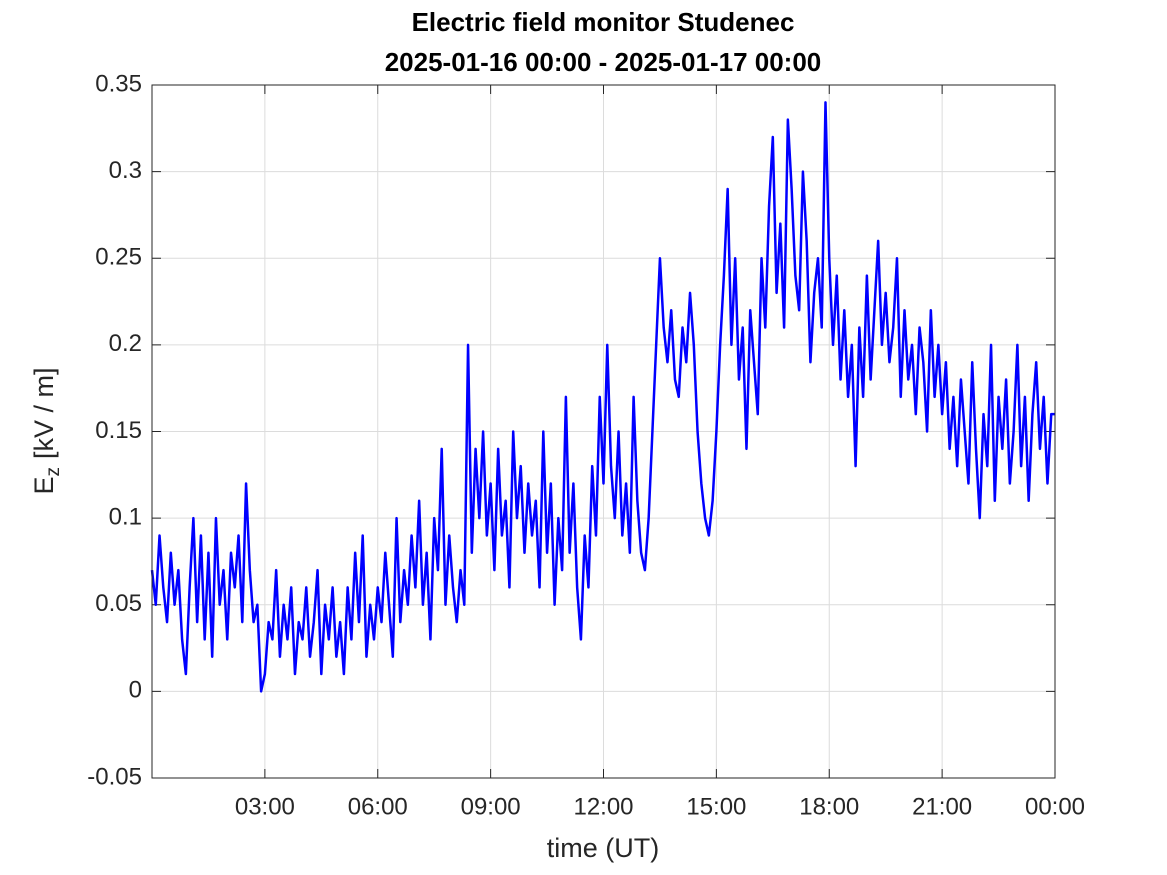 The width and height of the screenshot is (1167, 875). I want to click on y-label-symbol: E, so click(44, 486).